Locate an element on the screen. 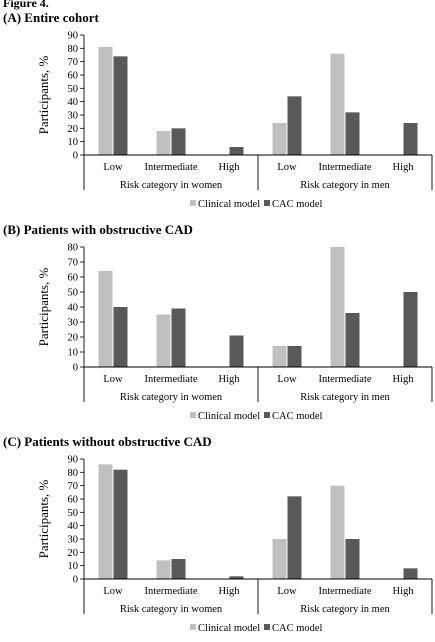 This screenshot has height=642, width=435. chart-c-legend-label-cac: CAC model is located at coordinates (297, 628).